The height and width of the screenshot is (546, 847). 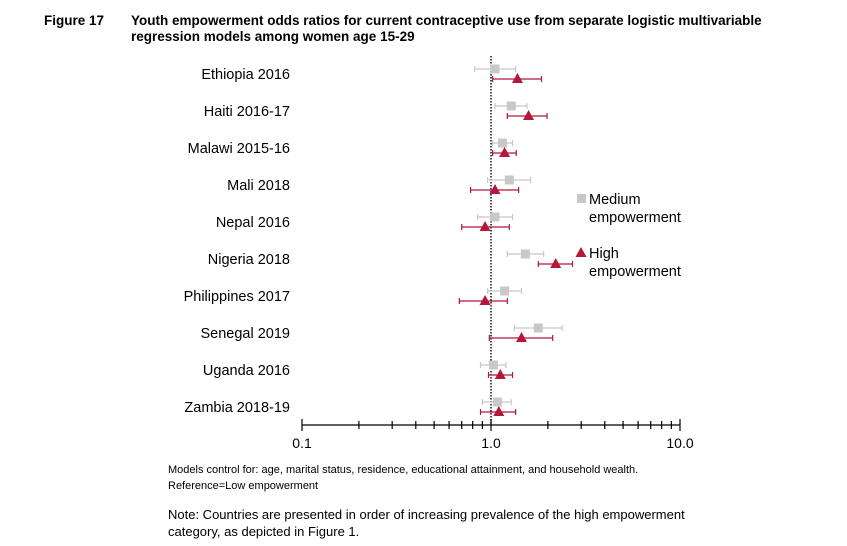 What do you see at coordinates (615, 200) in the screenshot?
I see `legend-medium-label: Medium` at bounding box center [615, 200].